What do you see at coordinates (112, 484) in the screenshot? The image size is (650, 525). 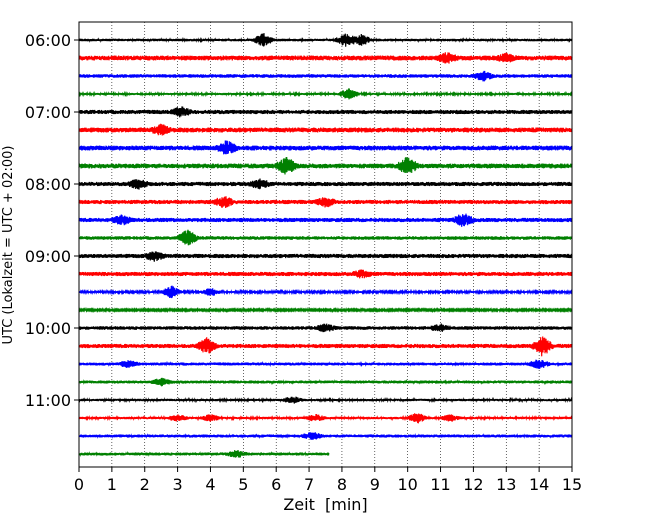 I see `x-tick-label-1: 1` at bounding box center [112, 484].